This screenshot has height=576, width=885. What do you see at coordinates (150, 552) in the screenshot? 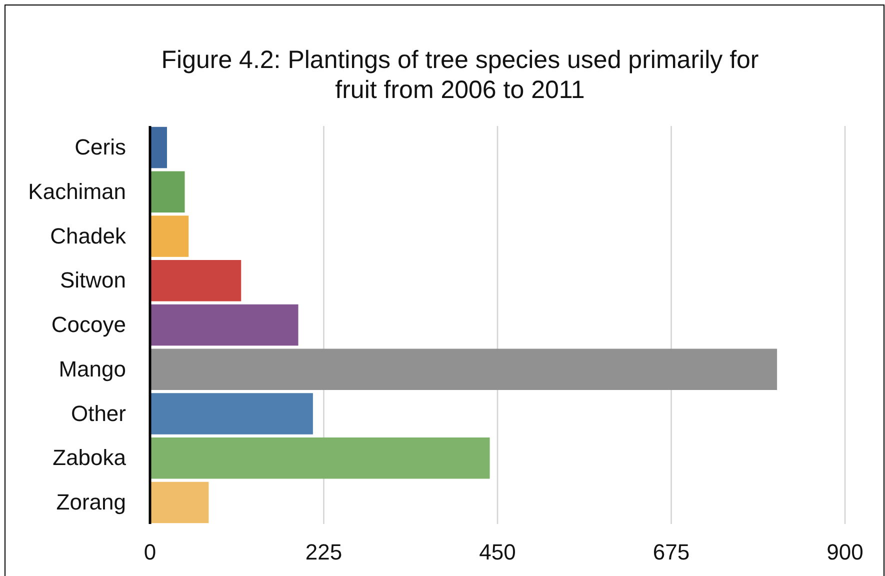
I see `x-tick-label: 0` at bounding box center [150, 552].